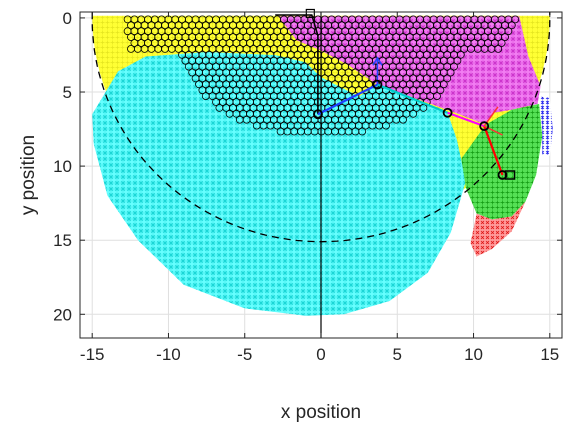  I want to click on x-tick-label: -5, so click(244, 354).